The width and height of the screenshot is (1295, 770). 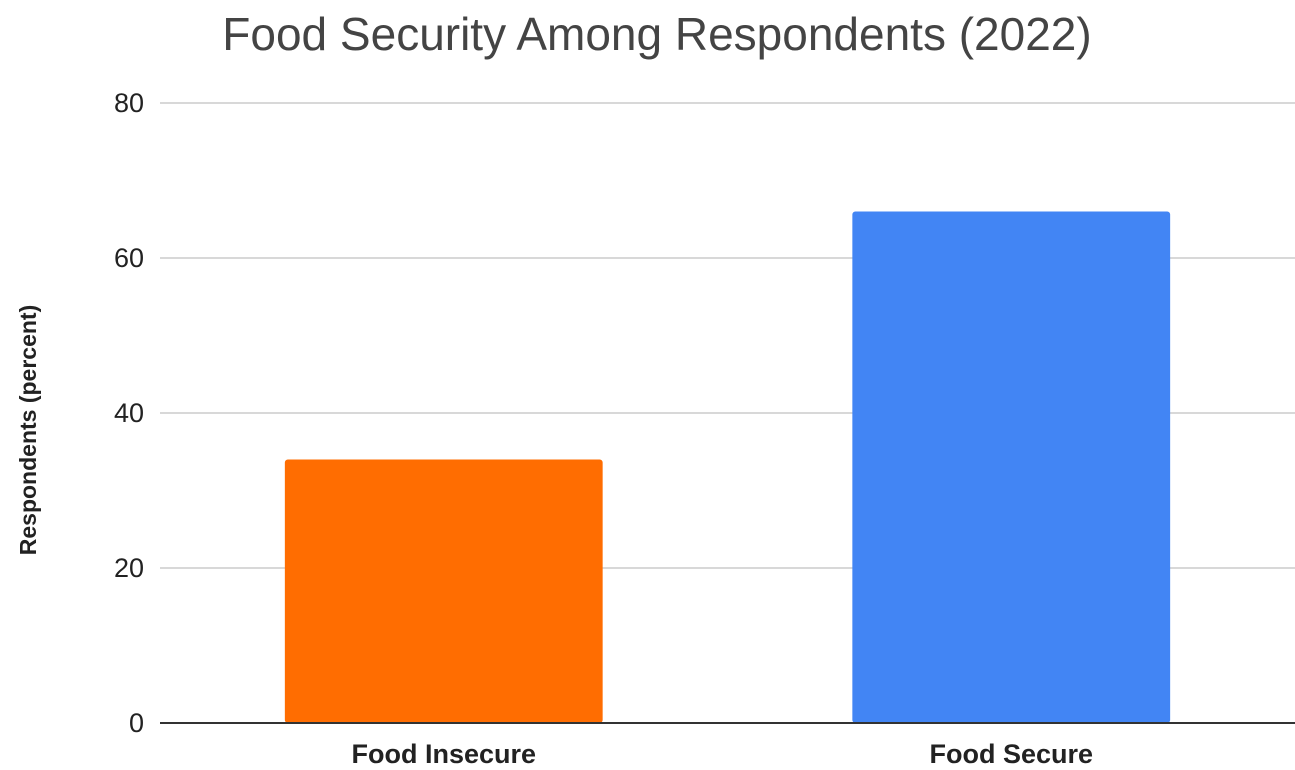 I want to click on y-axis-label: Respondents (percent), so click(x=28, y=430).